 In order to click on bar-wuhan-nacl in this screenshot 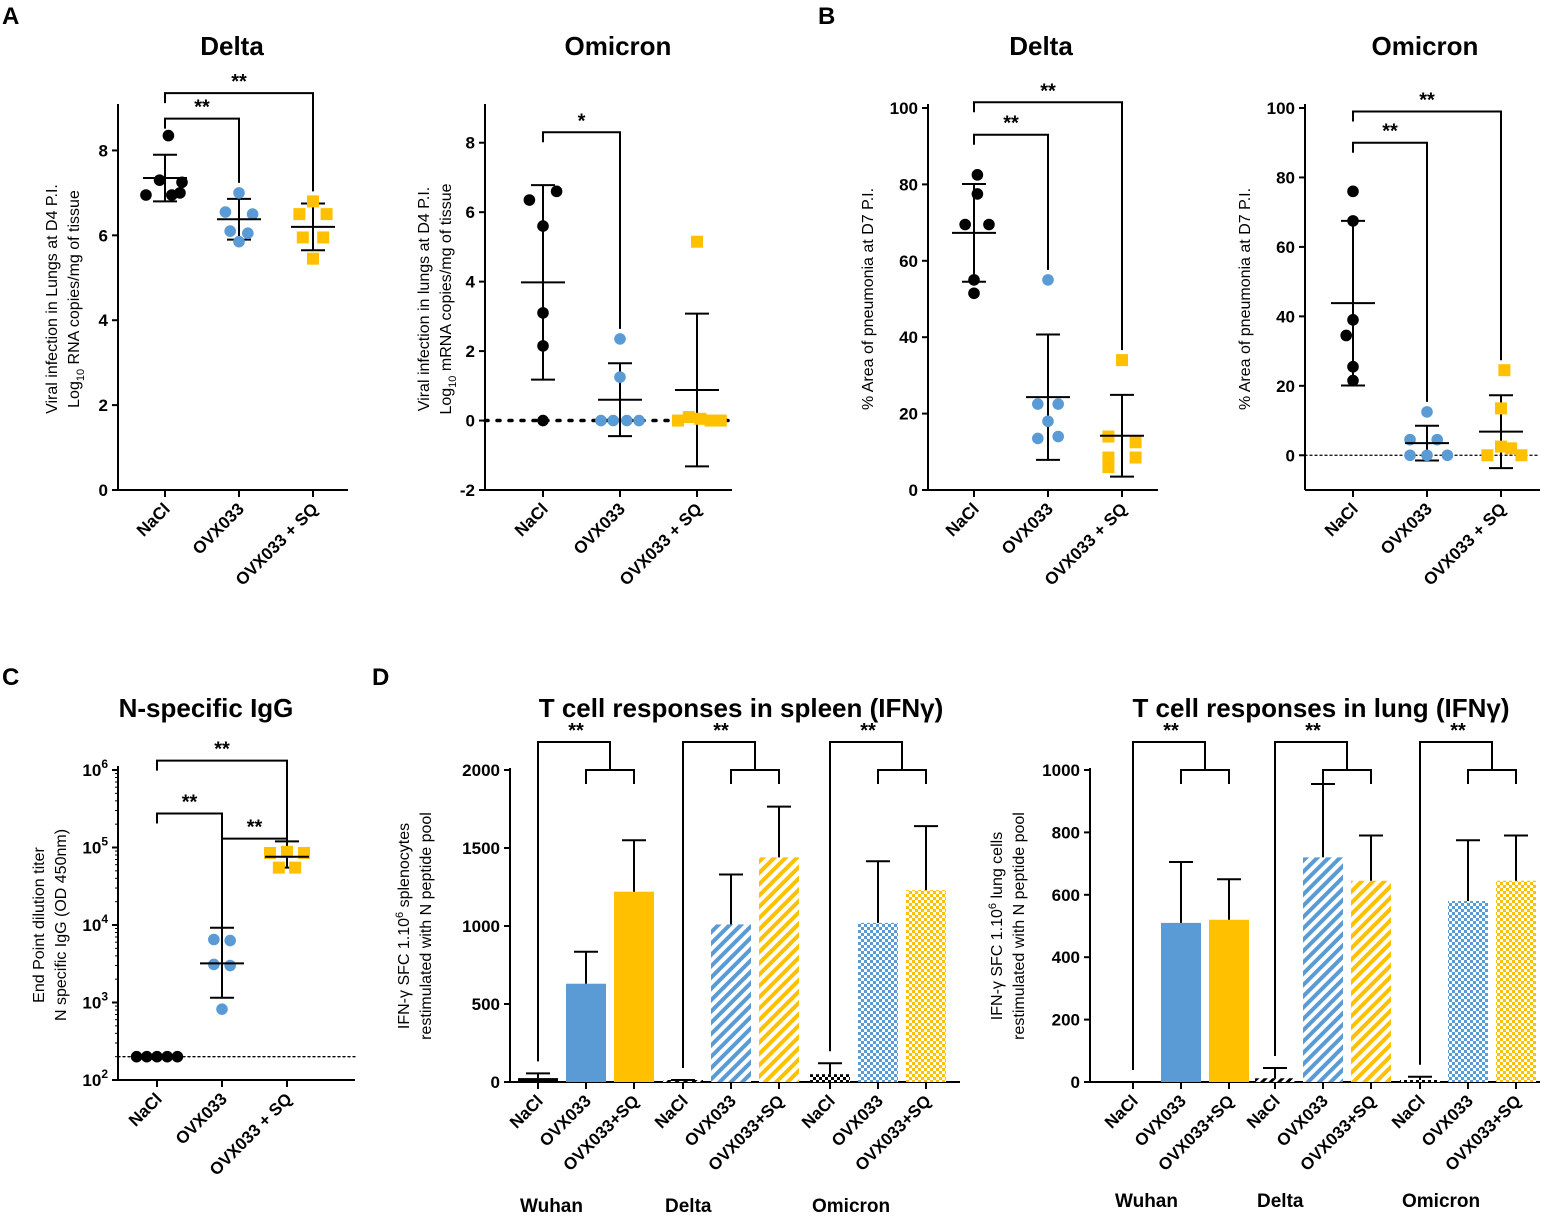, I will do `click(538, 1080)`.